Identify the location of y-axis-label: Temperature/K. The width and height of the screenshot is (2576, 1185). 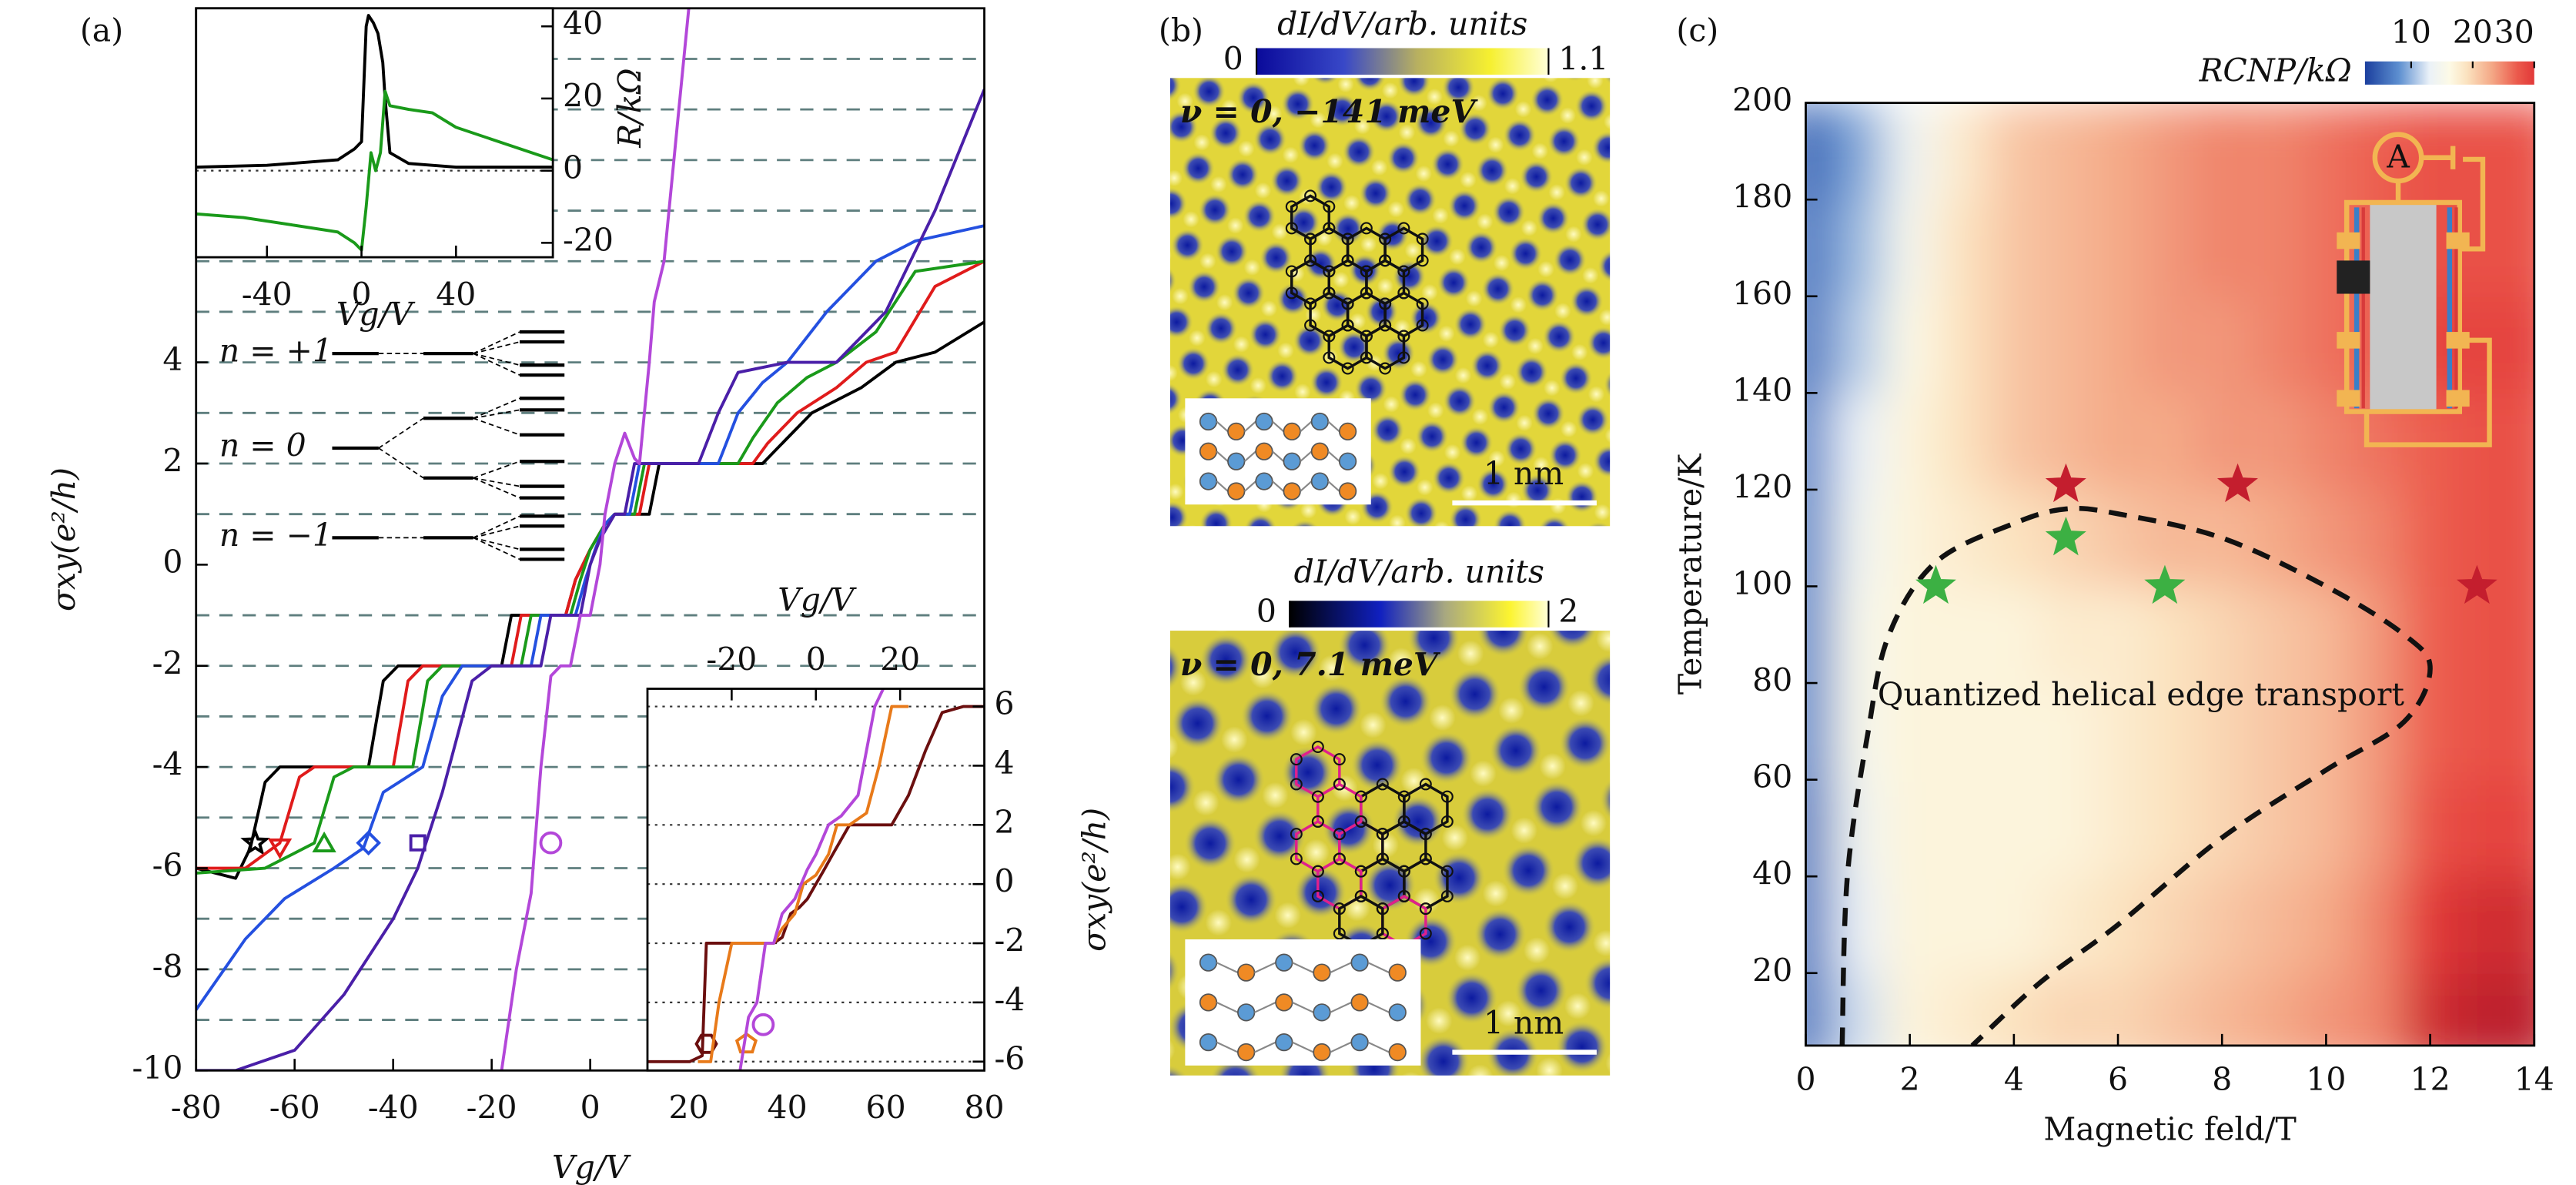
(1690, 574).